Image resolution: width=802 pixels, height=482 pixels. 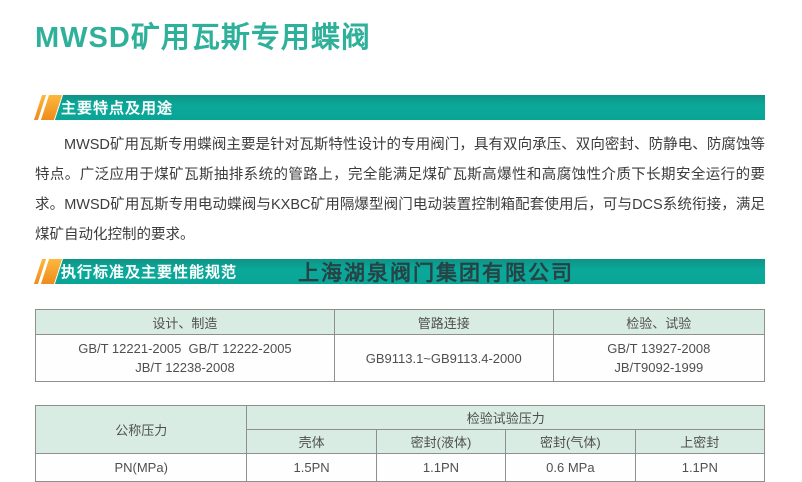 I want to click on col-header-seal-gas: 密封(气体), so click(x=570, y=441).